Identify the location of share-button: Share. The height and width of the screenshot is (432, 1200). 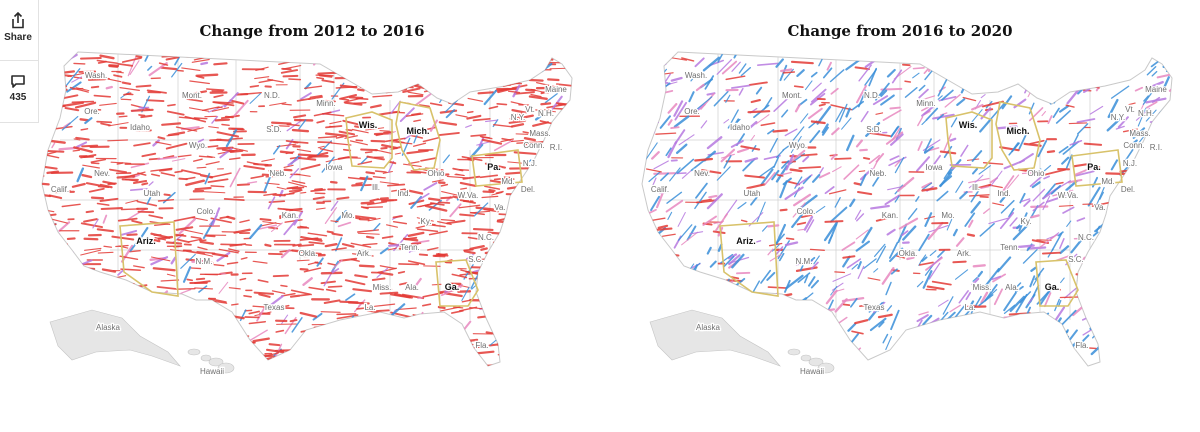
(18, 27).